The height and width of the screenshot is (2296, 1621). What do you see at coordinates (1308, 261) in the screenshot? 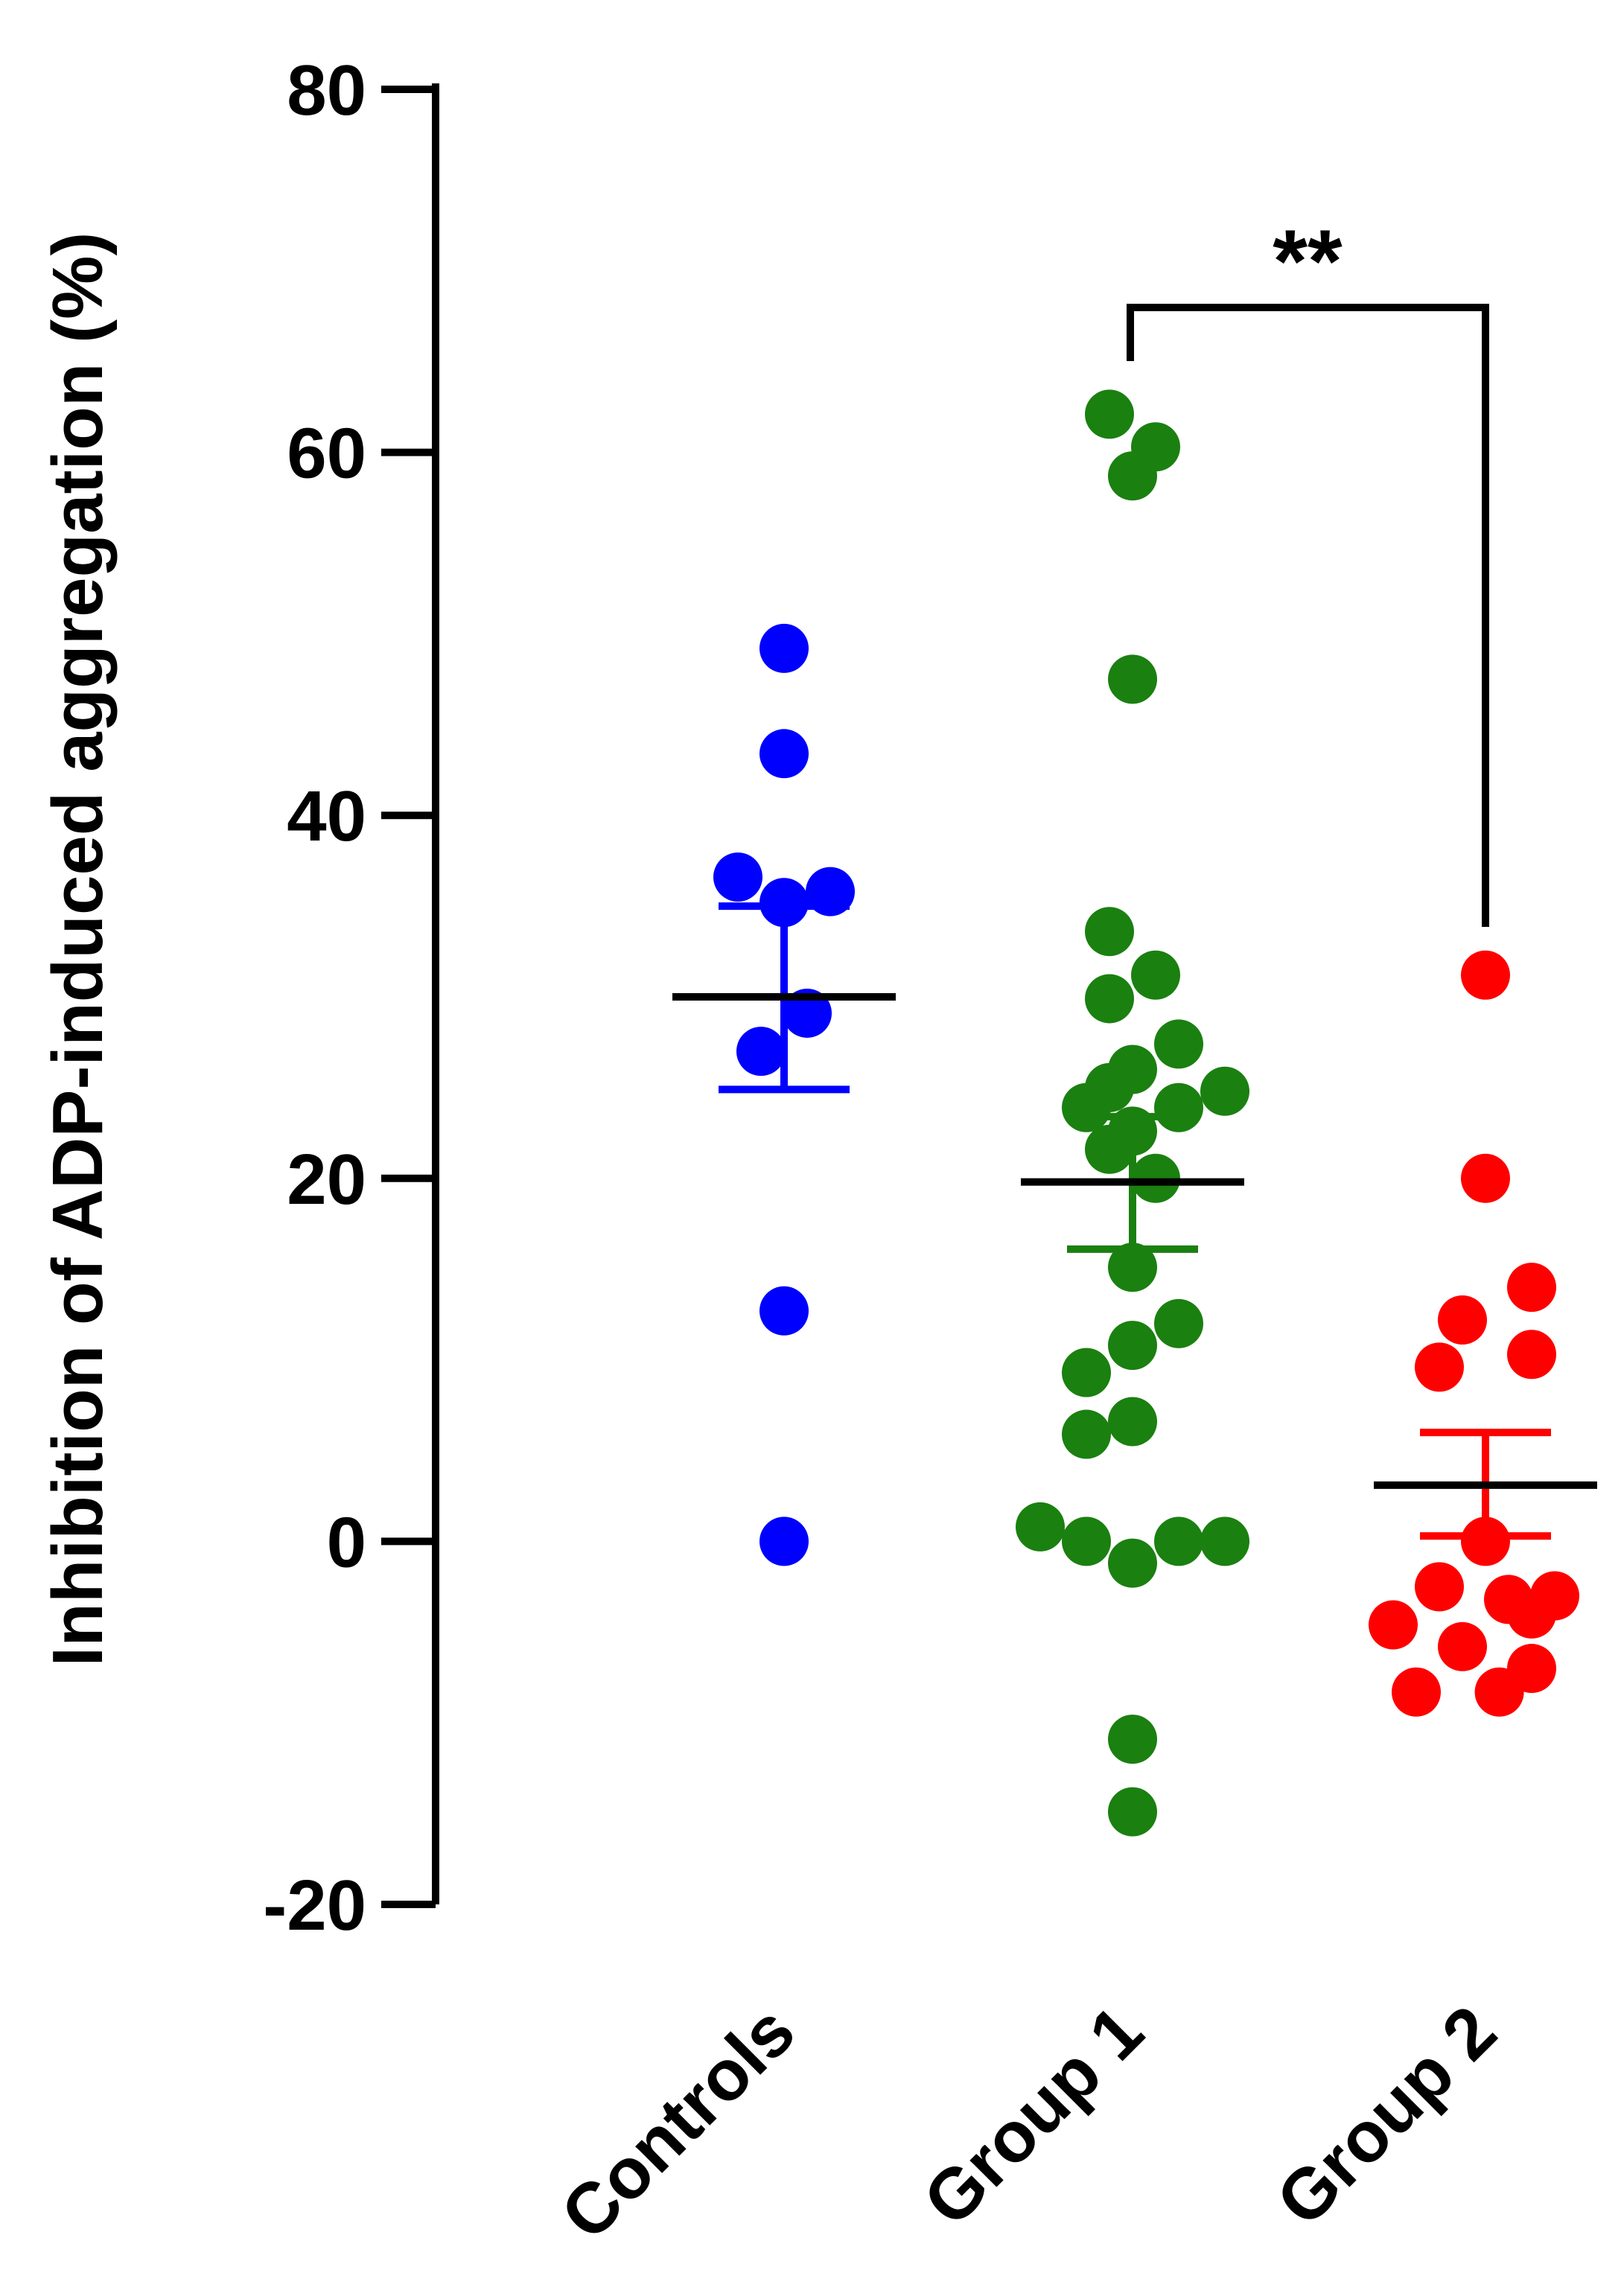
I see `significance-label: **` at bounding box center [1308, 261].